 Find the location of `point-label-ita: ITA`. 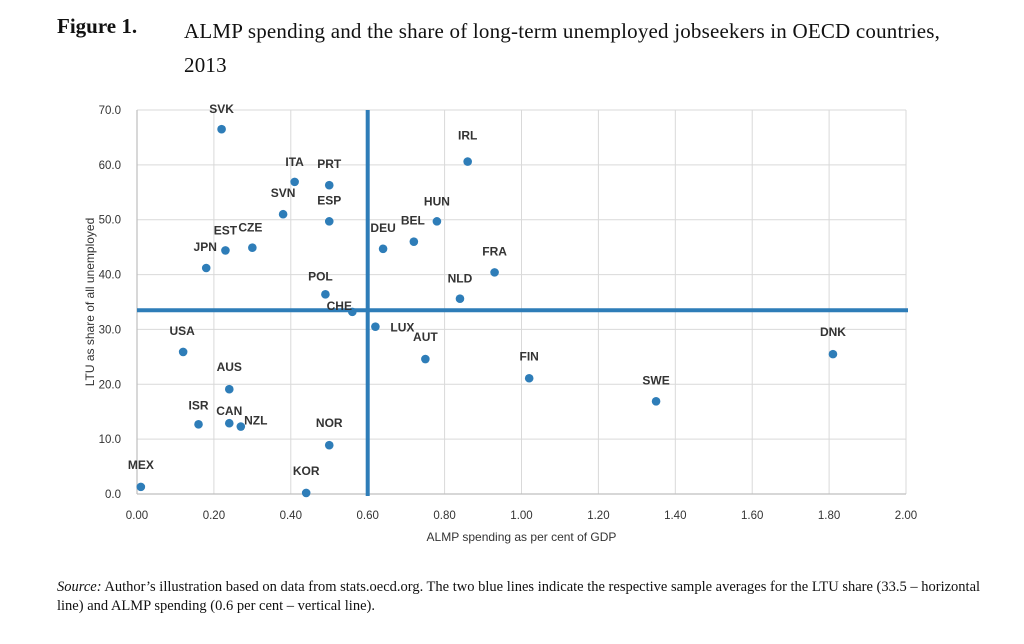

point-label-ita: ITA is located at coordinates (294, 162).